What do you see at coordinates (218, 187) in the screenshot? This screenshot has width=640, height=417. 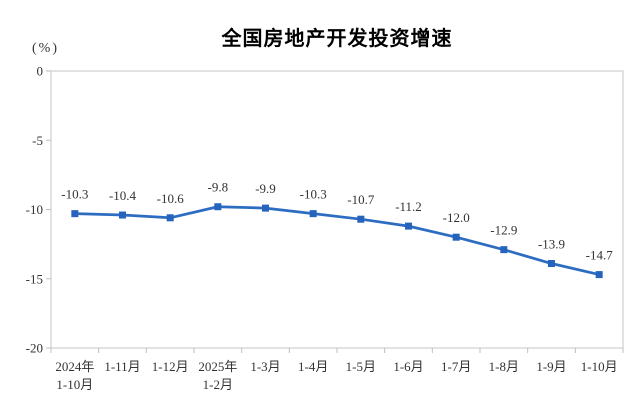 I see `data-point-label: -9.8` at bounding box center [218, 187].